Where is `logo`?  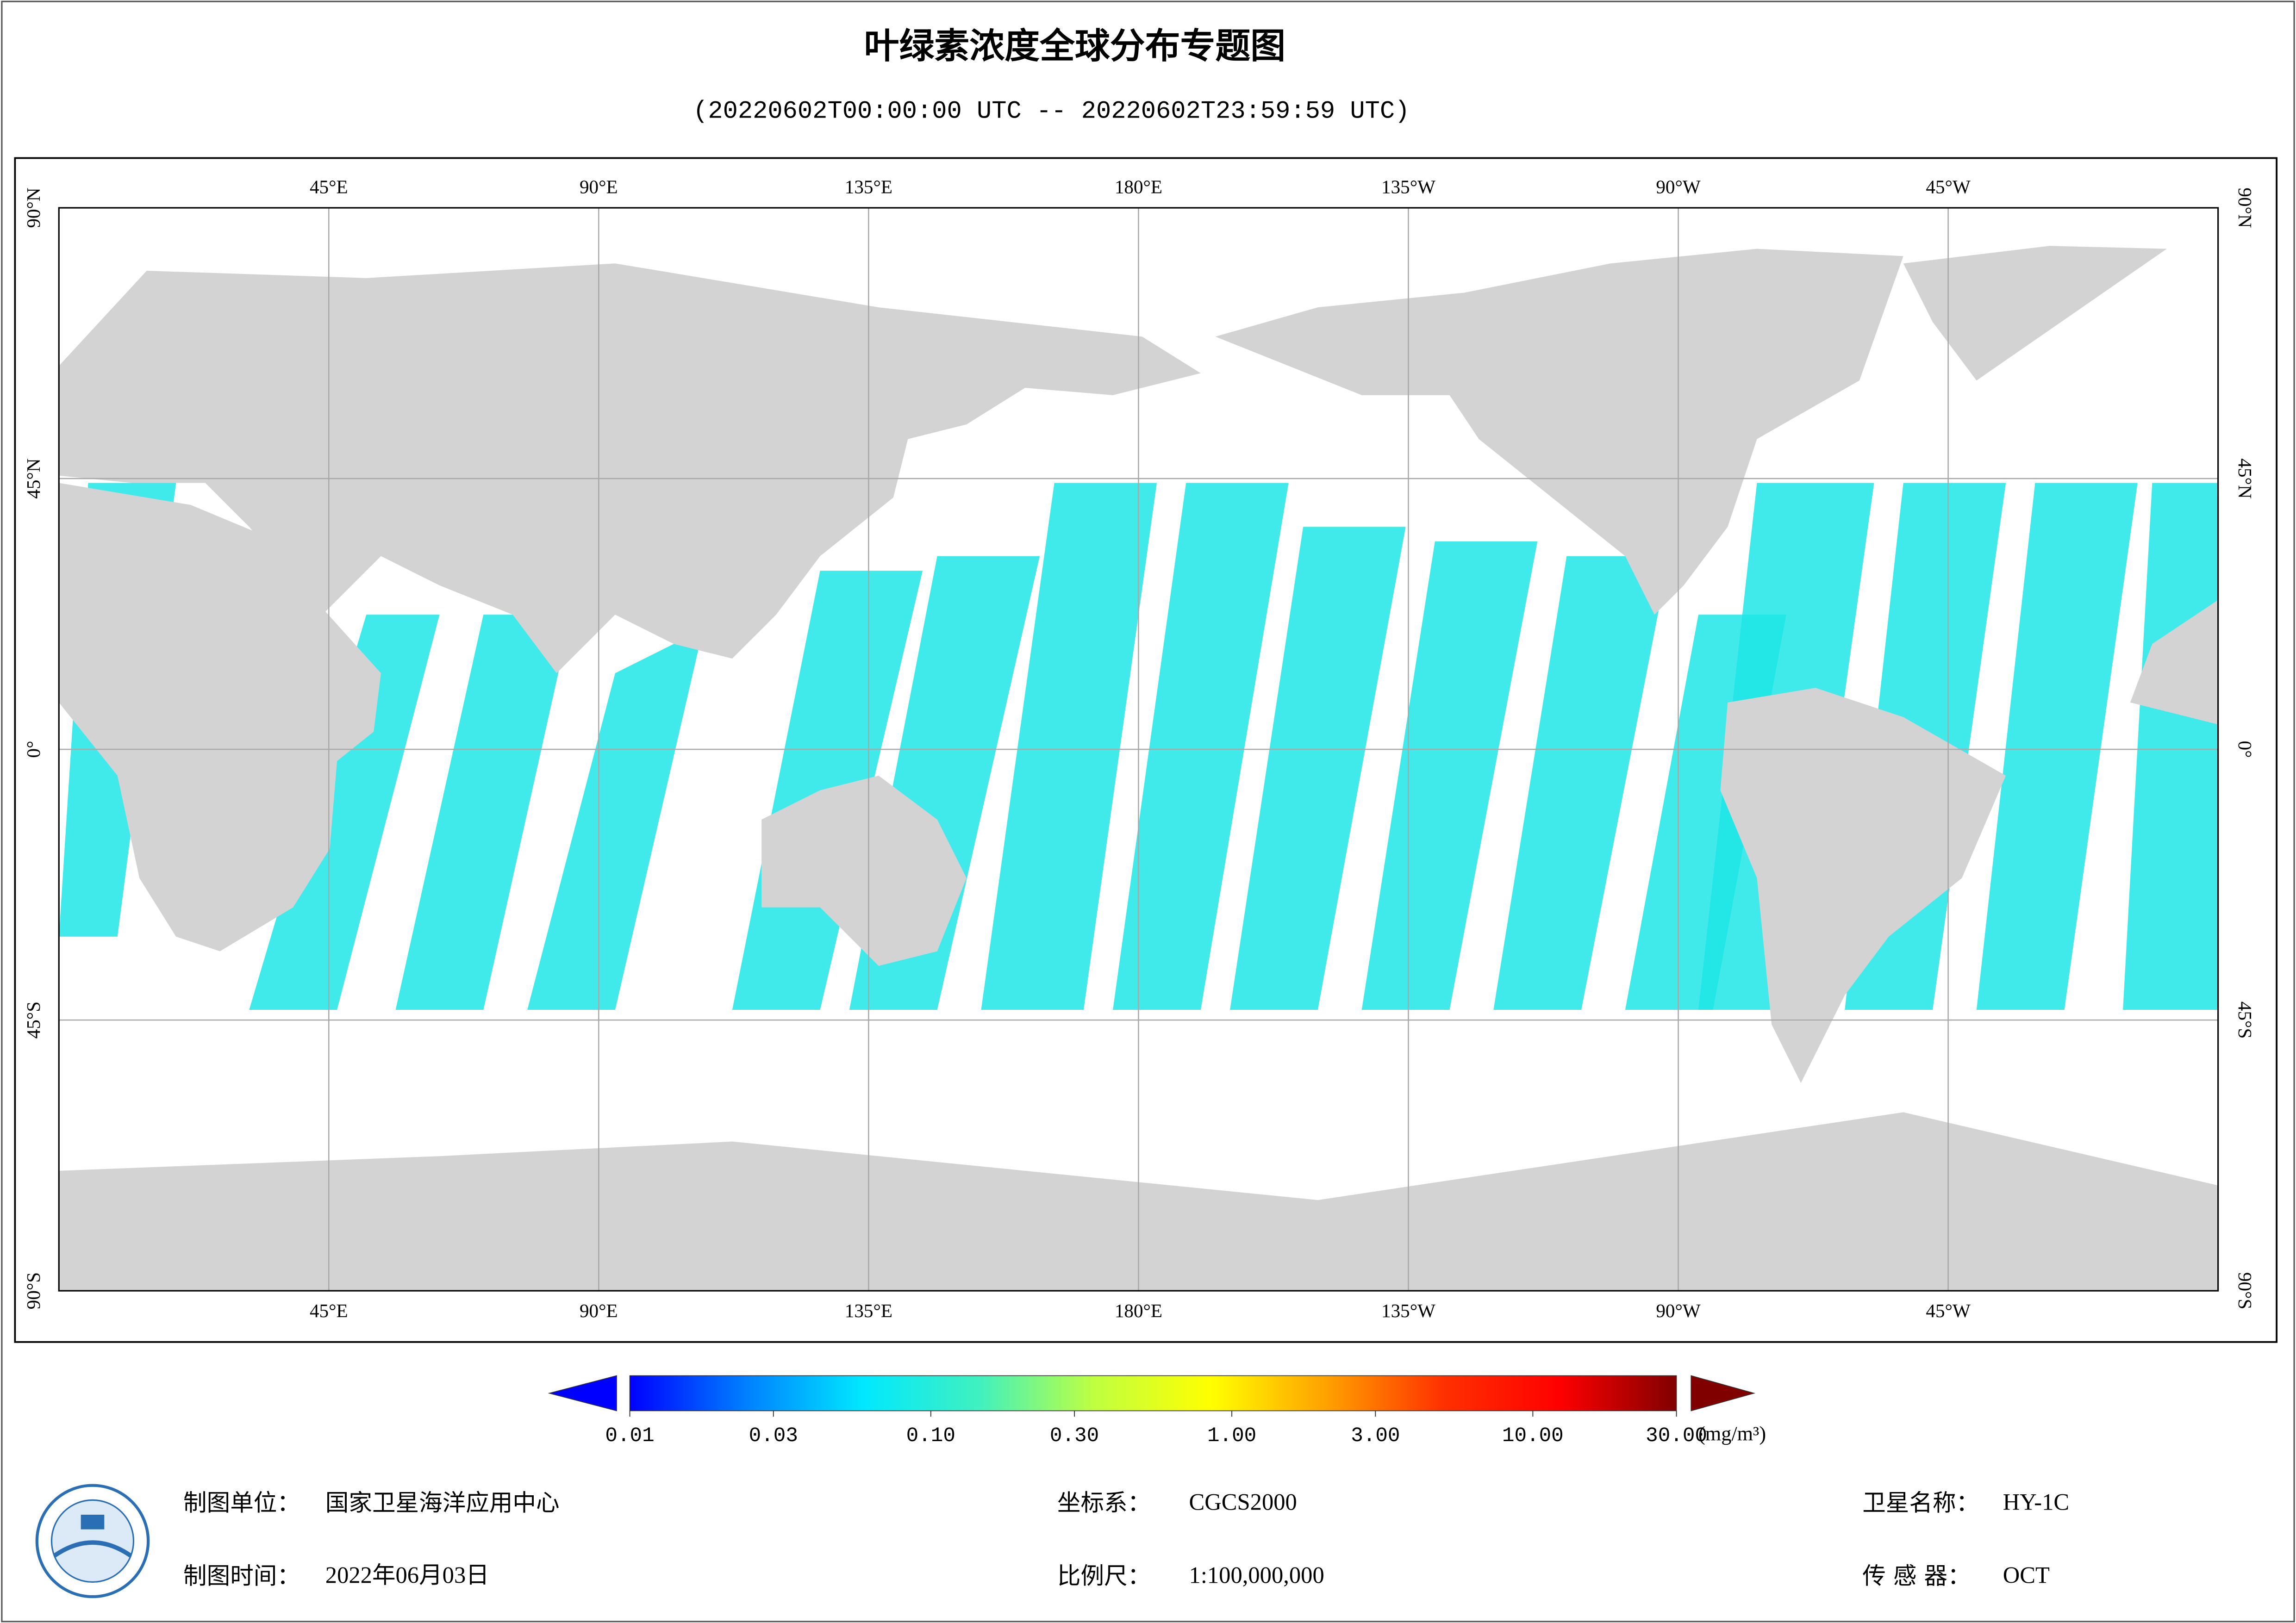
logo is located at coordinates (92, 1541).